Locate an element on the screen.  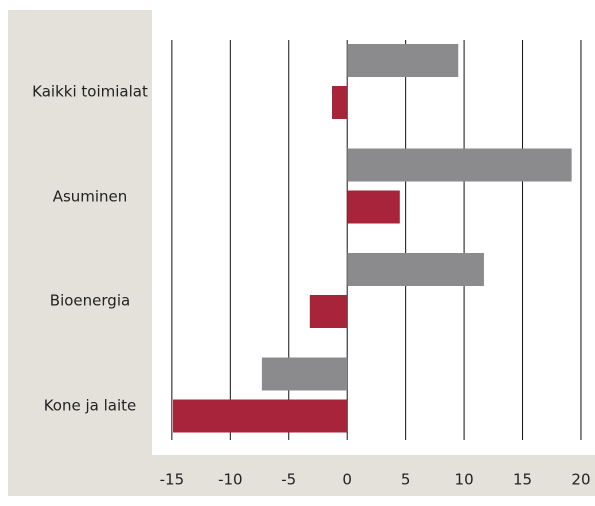
x-tick-label: 20 is located at coordinates (580, 480).